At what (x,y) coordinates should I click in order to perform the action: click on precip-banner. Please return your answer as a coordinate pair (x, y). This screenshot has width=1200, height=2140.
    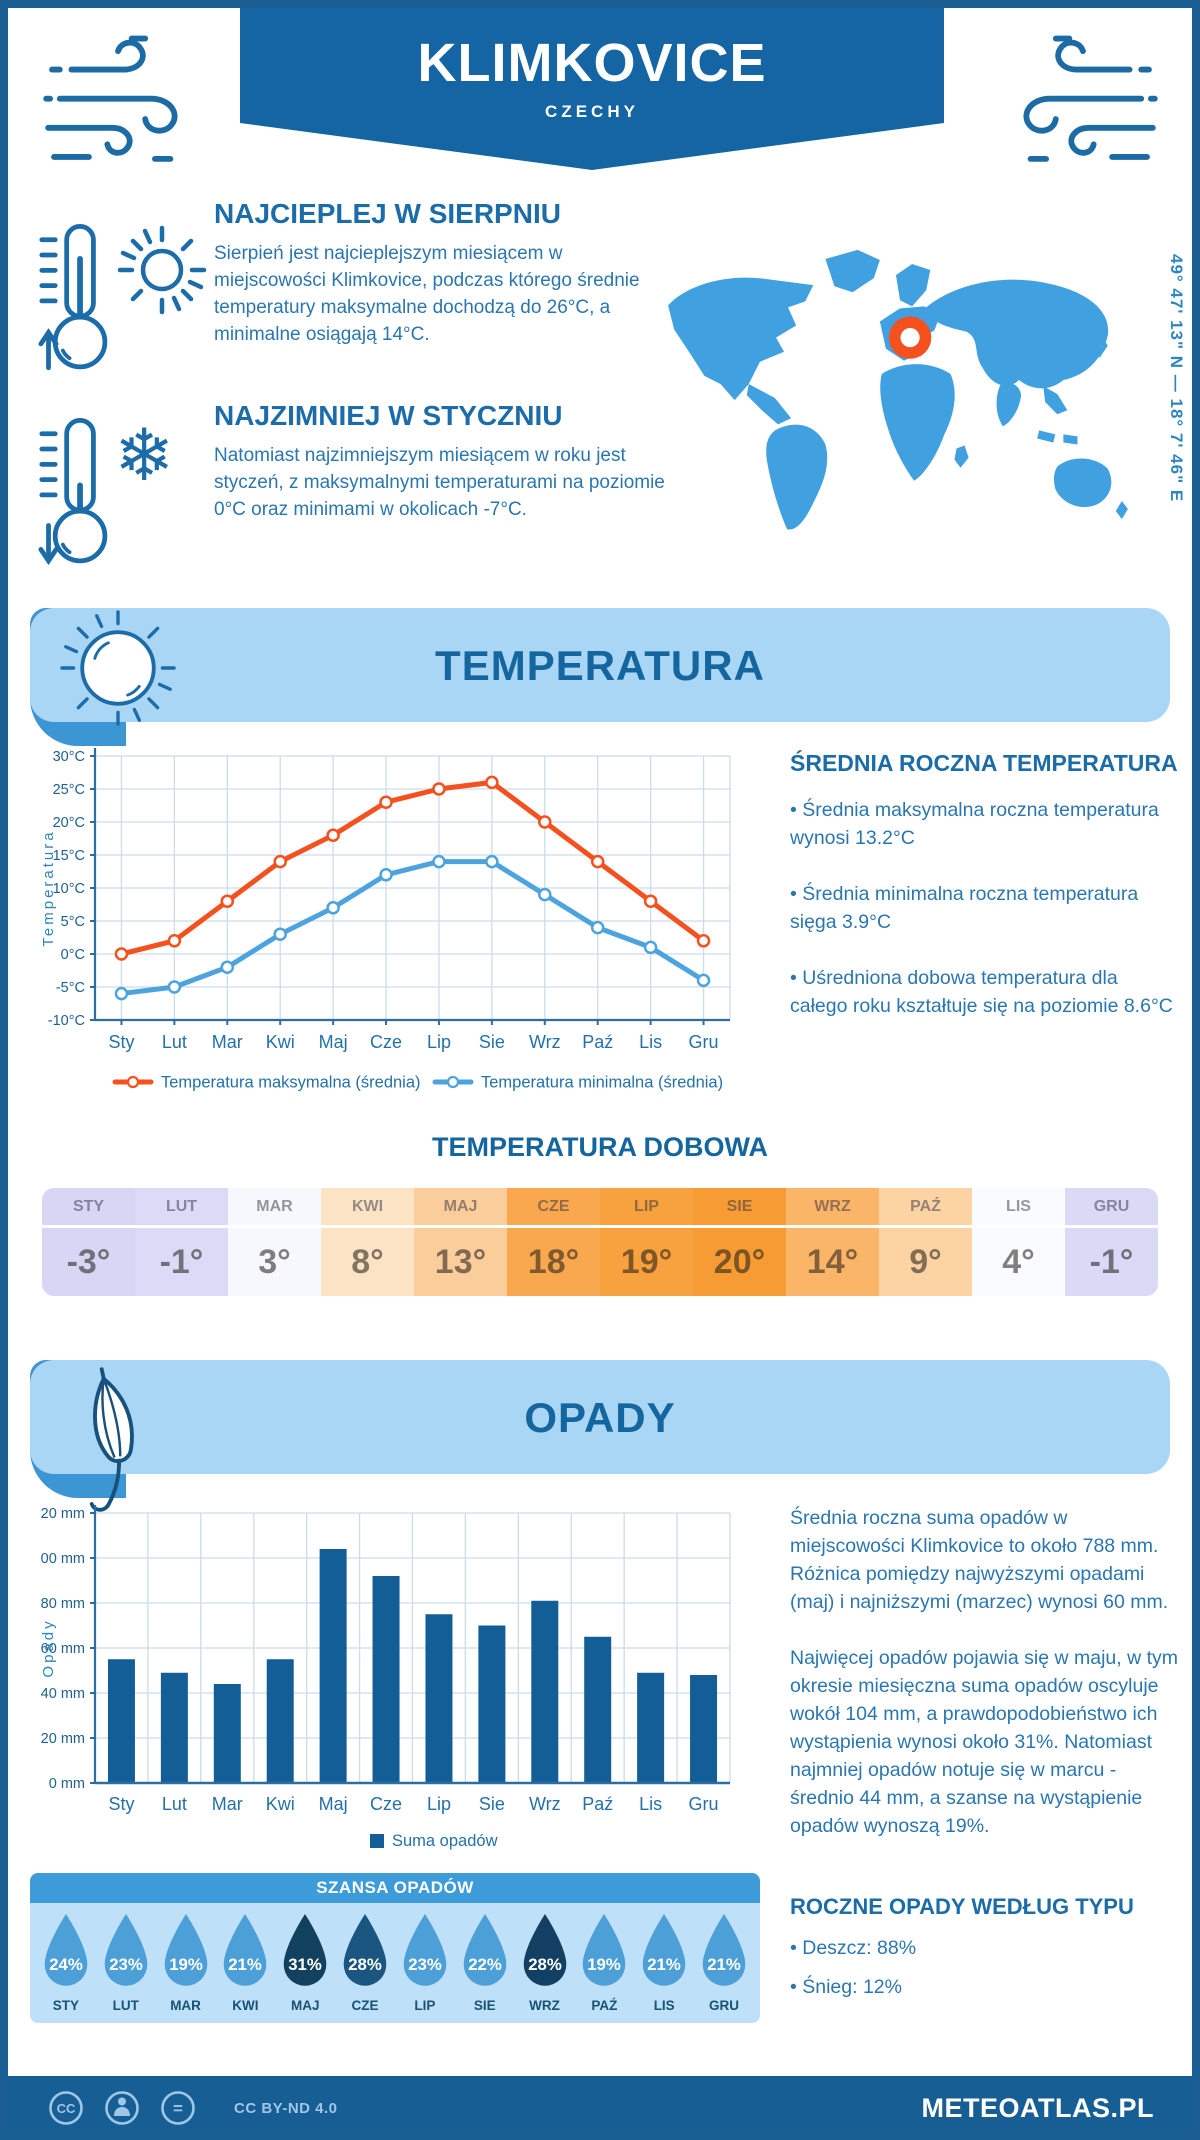
    Looking at the image, I should click on (600, 1417).